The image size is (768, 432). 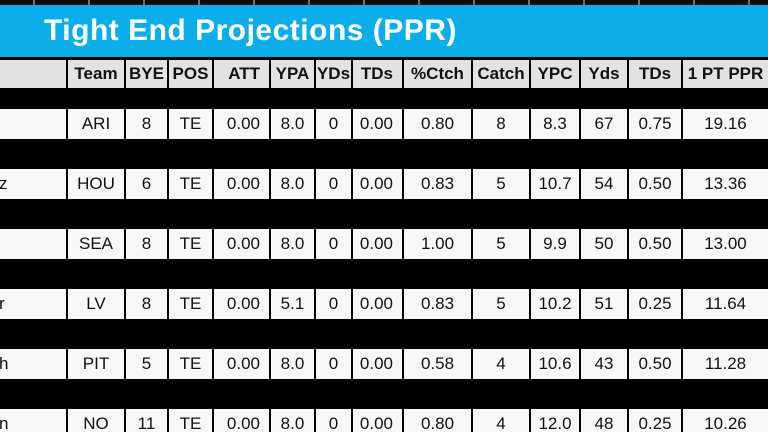 What do you see at coordinates (96, 184) in the screenshot?
I see `cell: HOU` at bounding box center [96, 184].